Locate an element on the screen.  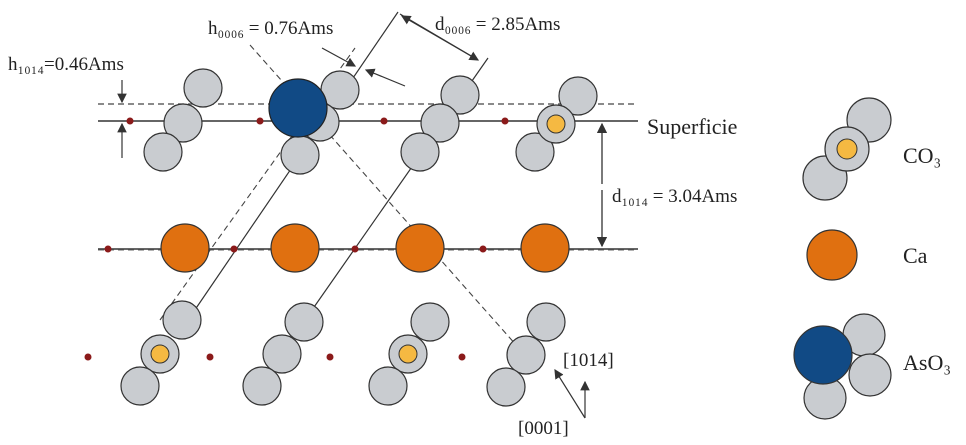
h1014-label: h₁₀₁₄=0.46Ams is located at coordinates (66, 64).